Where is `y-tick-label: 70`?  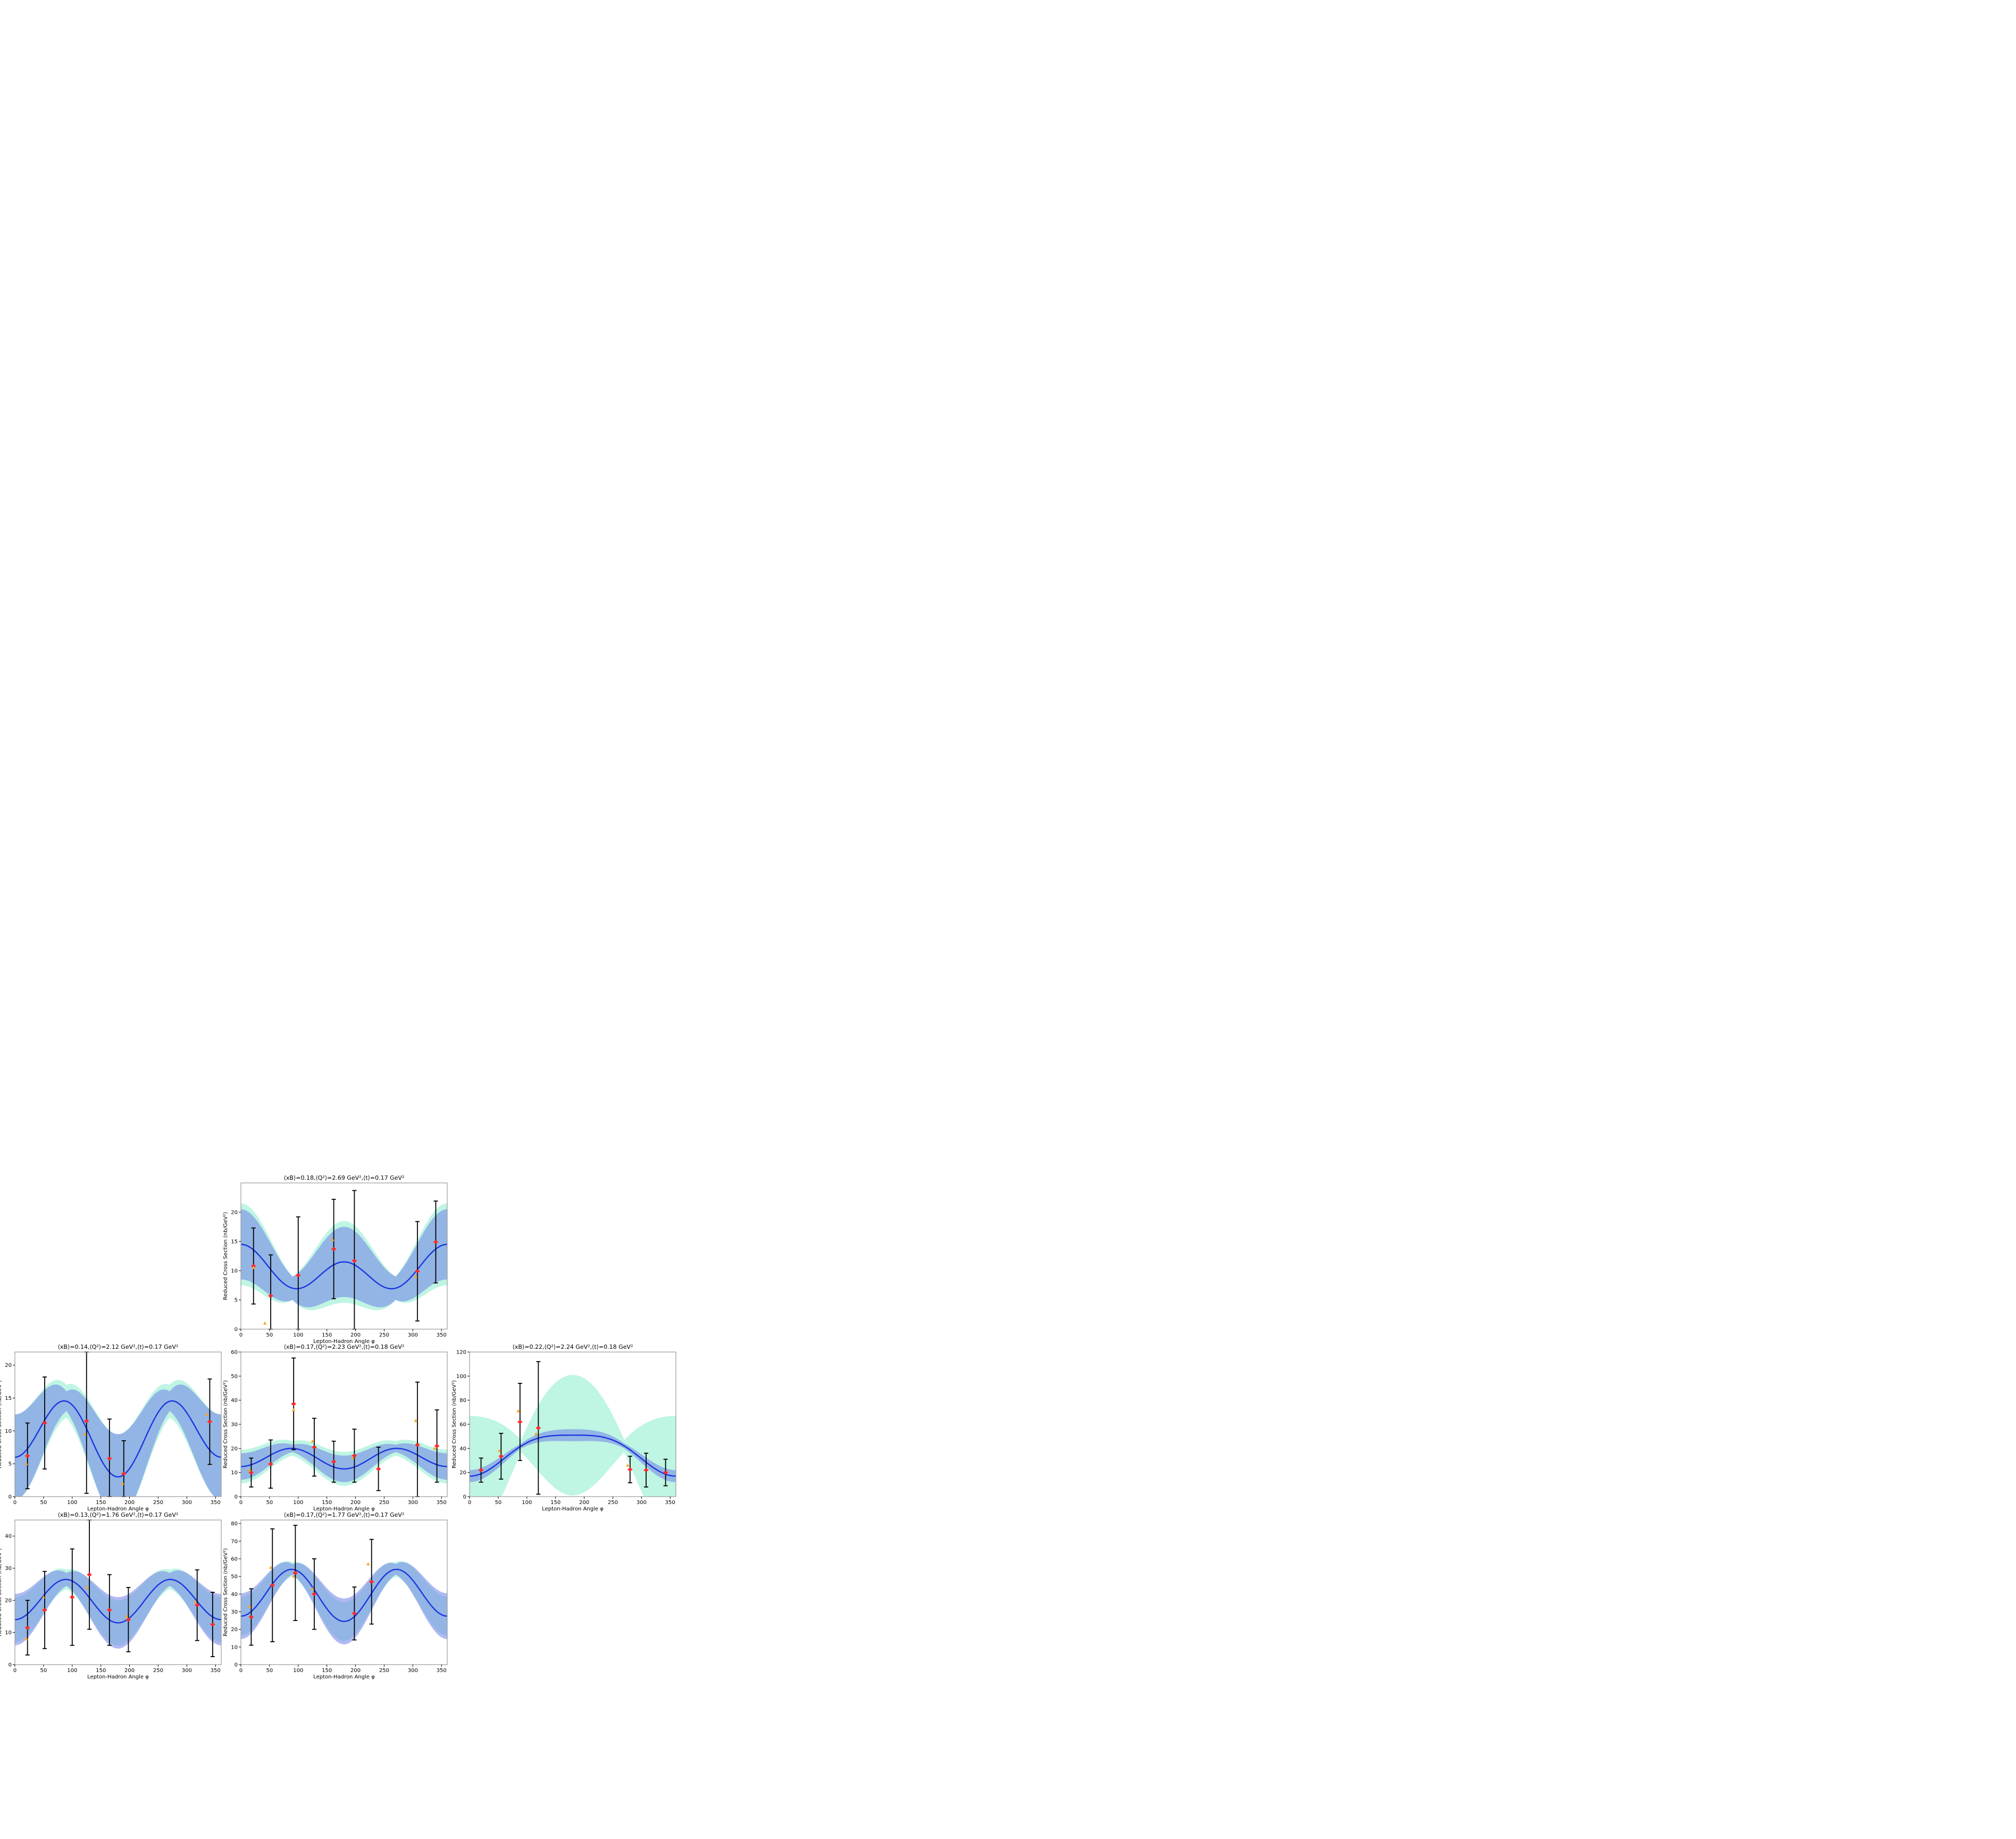 y-tick-label: 70 is located at coordinates (234, 1541).